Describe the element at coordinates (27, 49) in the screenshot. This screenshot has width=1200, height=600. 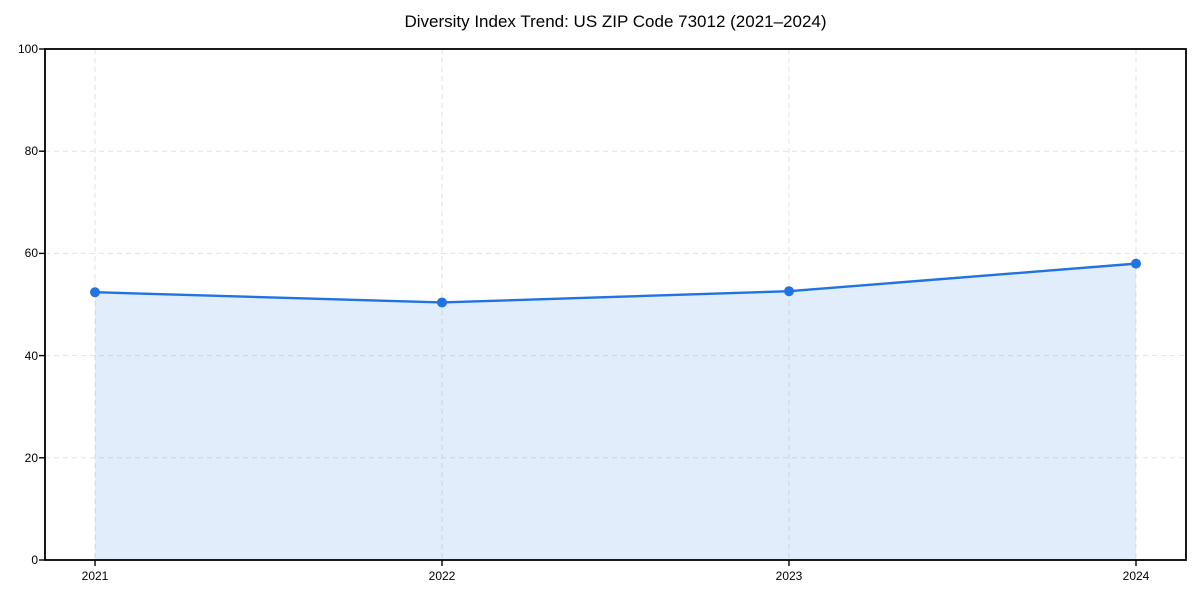
I see `y-tick-label: 100` at that location.